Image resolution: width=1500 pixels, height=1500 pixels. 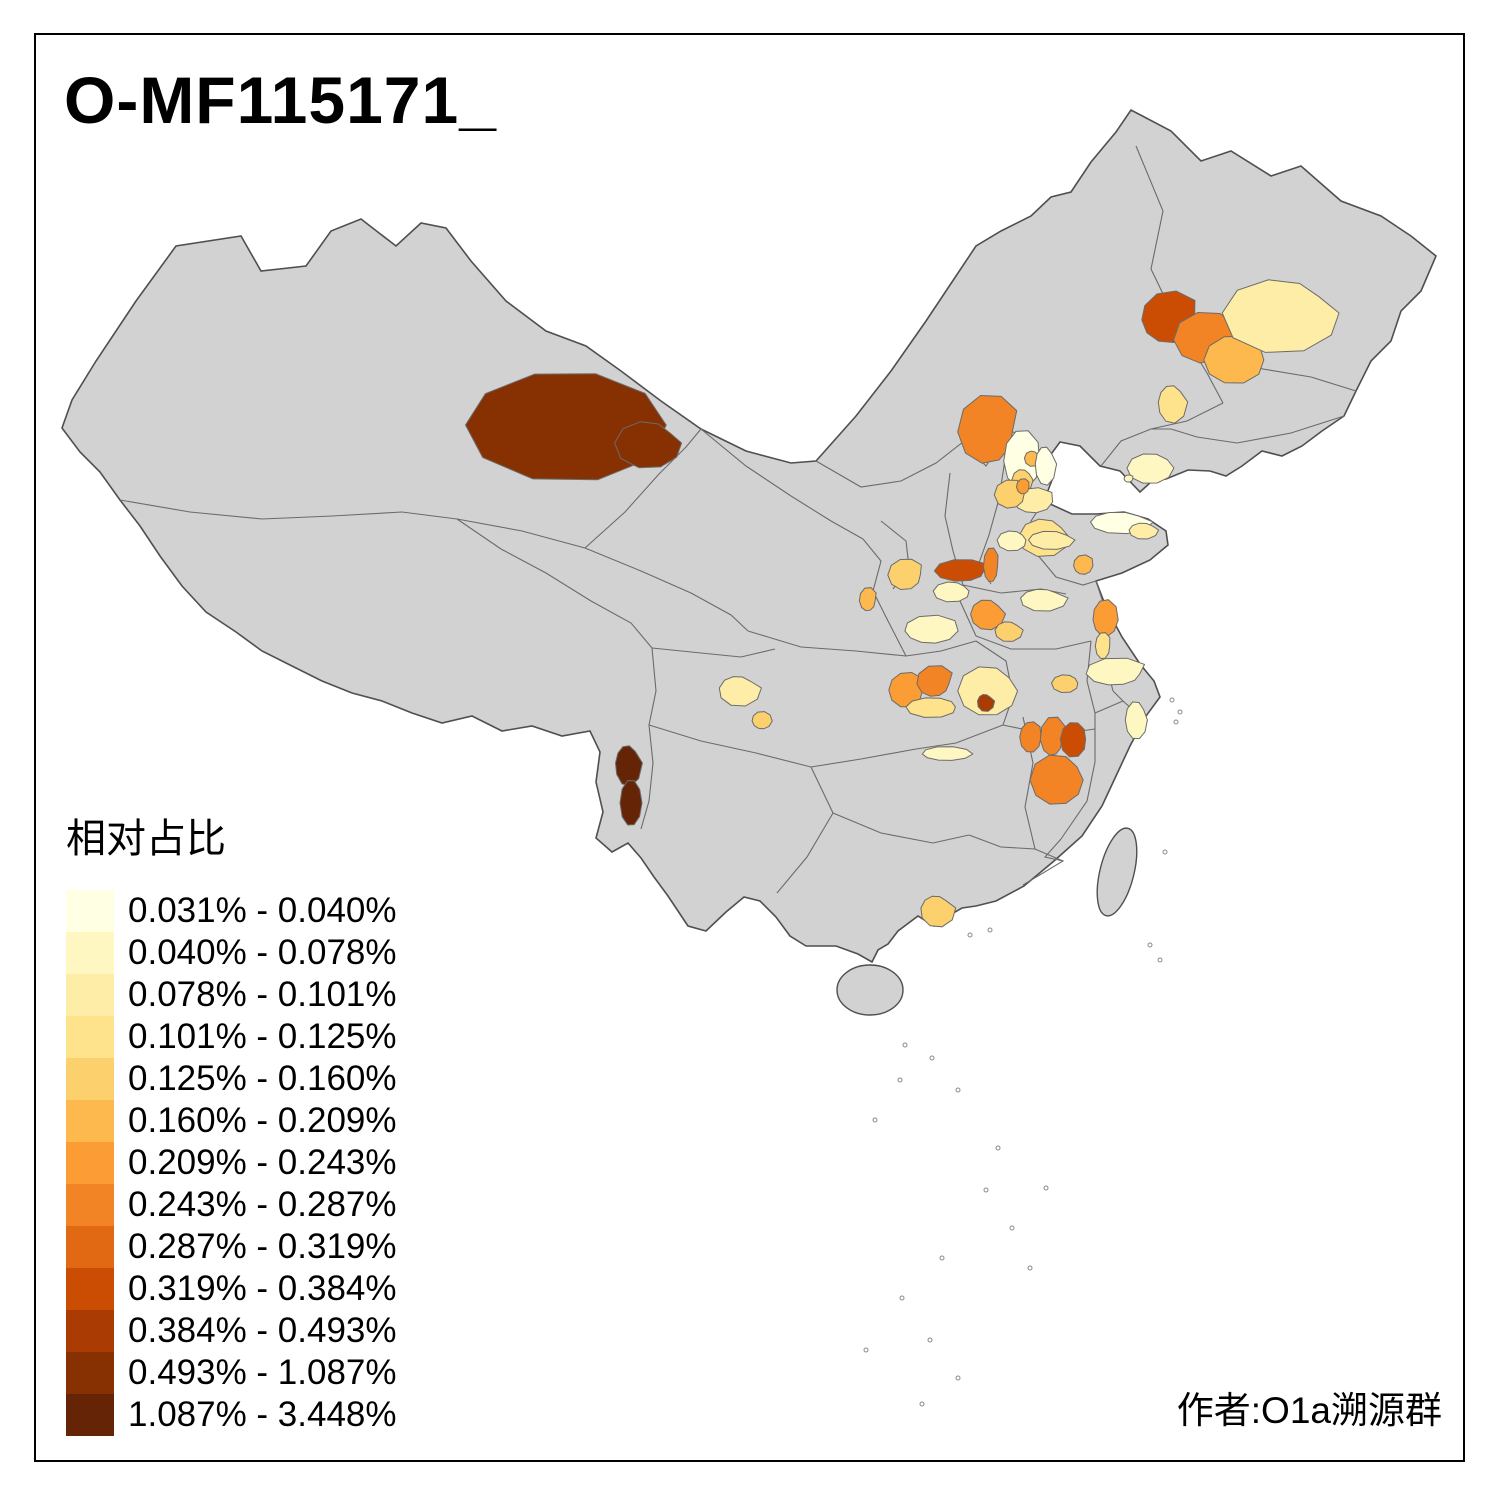 What do you see at coordinates (1051, 540) in the screenshot?
I see `map-region-henan-pale-b` at bounding box center [1051, 540].